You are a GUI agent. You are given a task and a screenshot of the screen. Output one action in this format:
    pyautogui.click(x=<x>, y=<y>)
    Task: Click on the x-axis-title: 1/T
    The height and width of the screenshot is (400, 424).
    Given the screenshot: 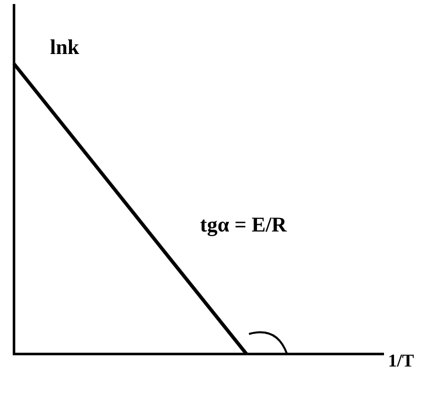 What is the action you would take?
    pyautogui.click(x=401, y=360)
    